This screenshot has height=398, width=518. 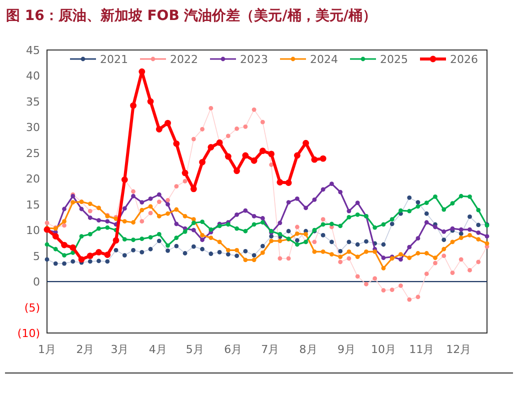 What do you see at coordinates (28, 333) in the screenshot?
I see `y-tick-label: (10)` at bounding box center [28, 333].